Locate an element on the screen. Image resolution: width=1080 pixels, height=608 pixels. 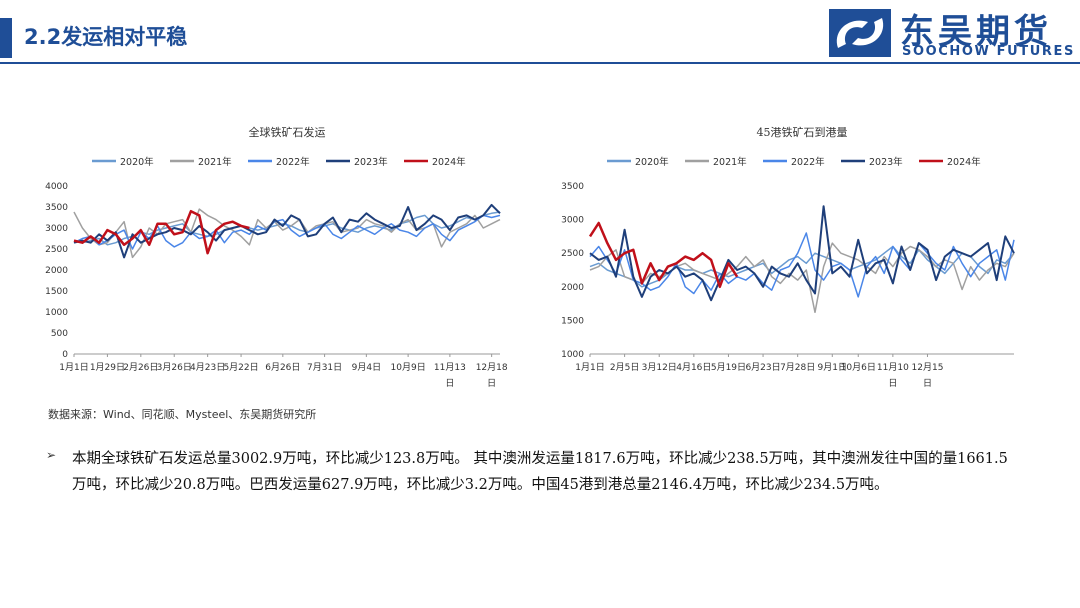
x-tick-label: 9月4日 is located at coordinates (366, 367).